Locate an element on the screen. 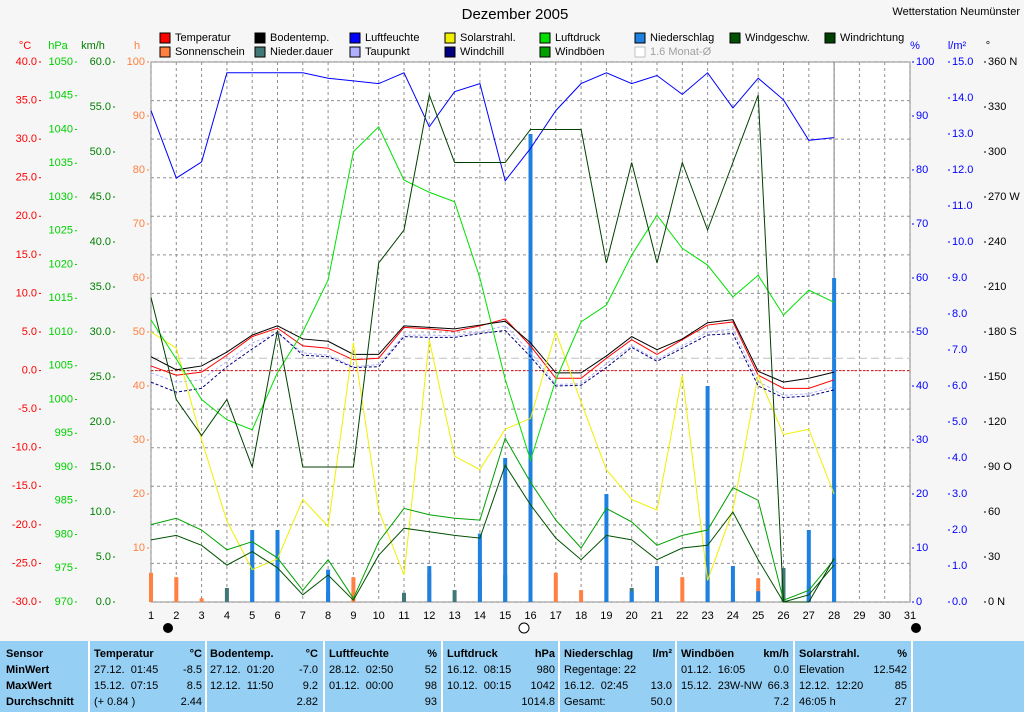 The image size is (1024, 712). x-tick-label: 14 is located at coordinates (480, 616).